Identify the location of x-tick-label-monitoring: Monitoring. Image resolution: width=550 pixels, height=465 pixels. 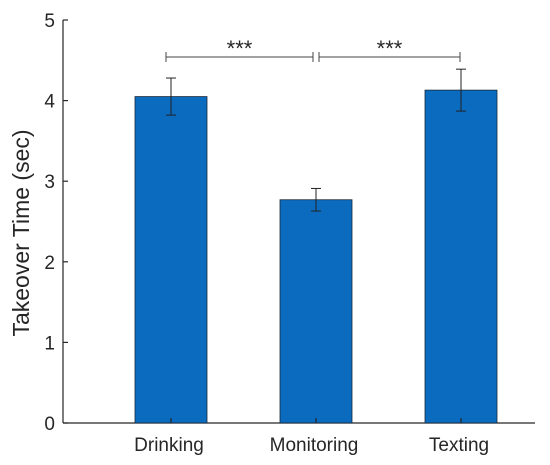
(314, 445).